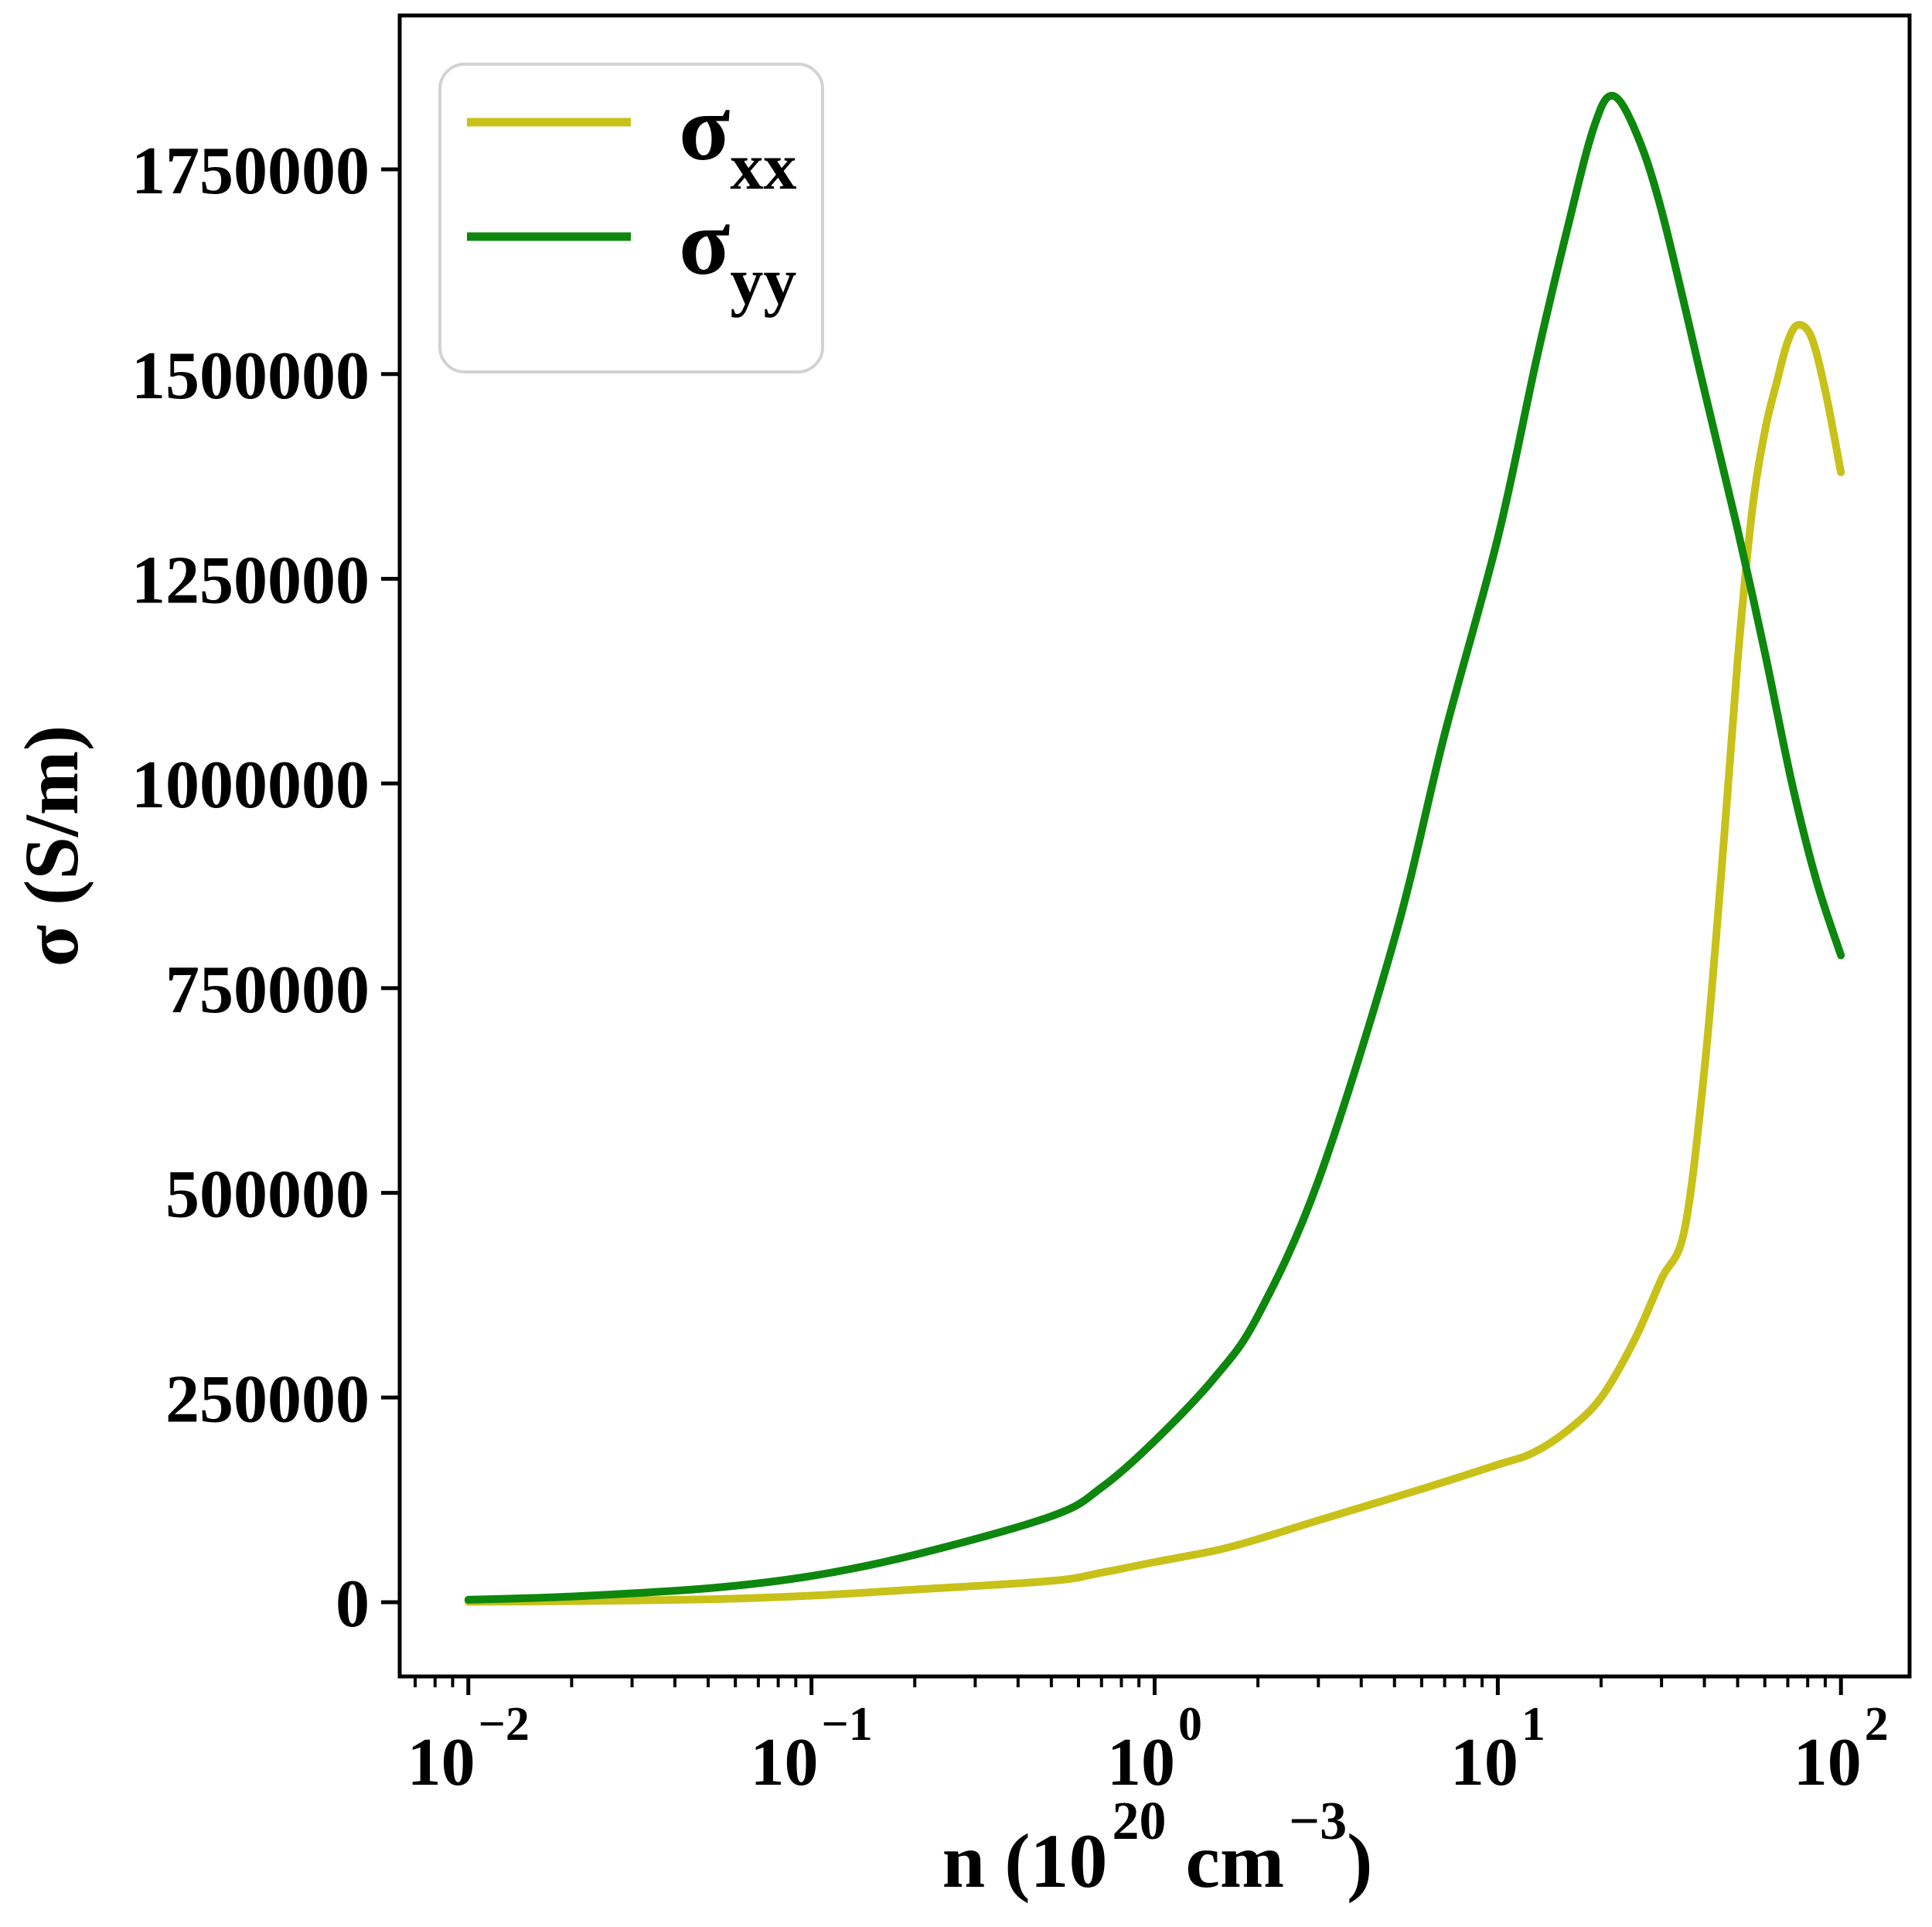  I want to click on legend-label-xx: σxx, so click(737, 139).